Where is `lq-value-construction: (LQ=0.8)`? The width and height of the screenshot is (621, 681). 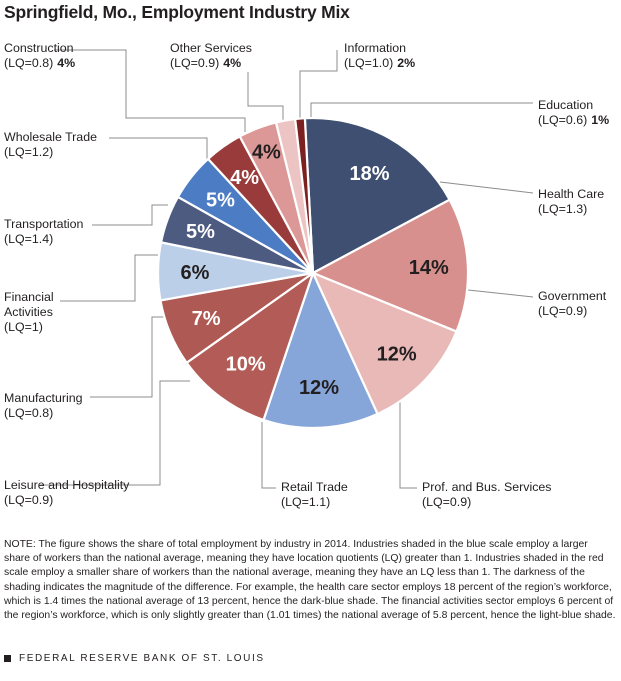
lq-value-construction: (LQ=0.8) is located at coordinates (28, 63).